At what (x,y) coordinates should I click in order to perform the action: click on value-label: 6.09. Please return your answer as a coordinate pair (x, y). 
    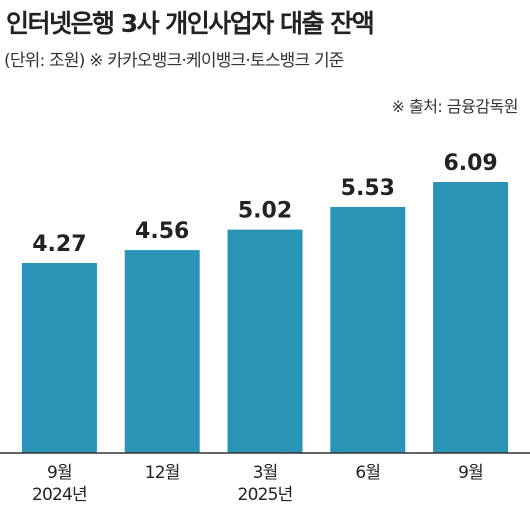
    Looking at the image, I should click on (470, 163).